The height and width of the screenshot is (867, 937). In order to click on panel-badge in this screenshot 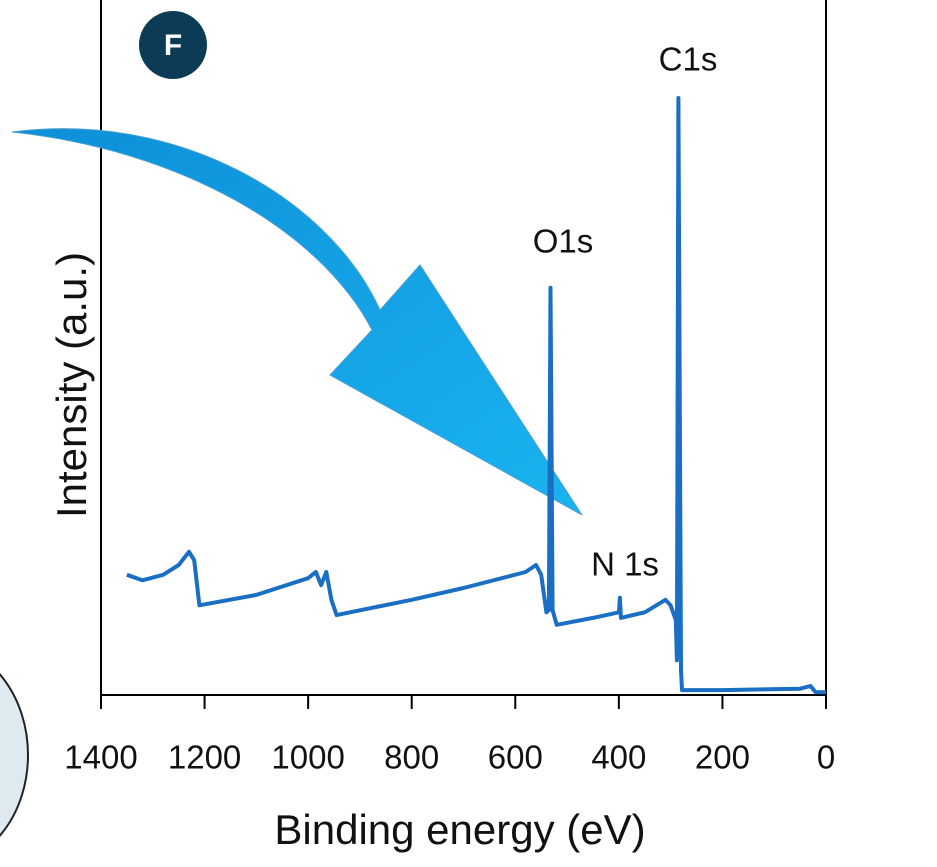, I will do `click(173, 45)`.